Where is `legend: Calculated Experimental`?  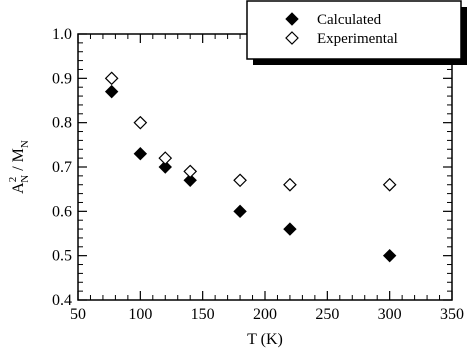
legend: Calculated Experimental is located at coordinates (356, 32).